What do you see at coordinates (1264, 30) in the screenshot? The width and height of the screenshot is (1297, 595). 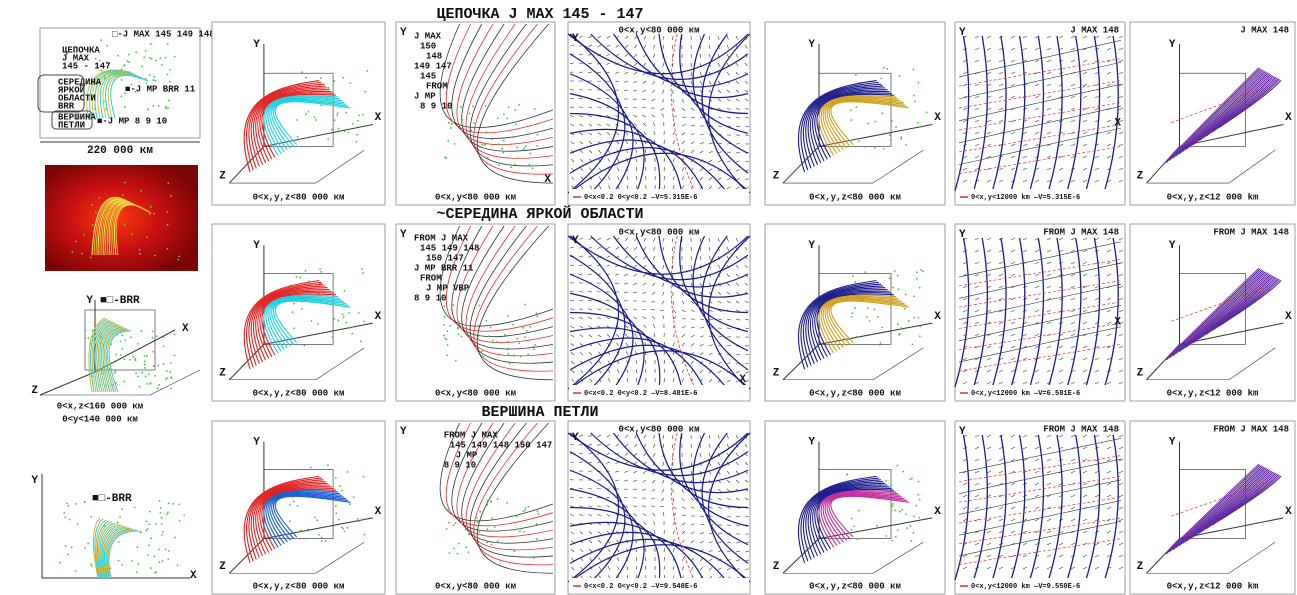 I see `panel-header: J MAX 148` at bounding box center [1264, 30].